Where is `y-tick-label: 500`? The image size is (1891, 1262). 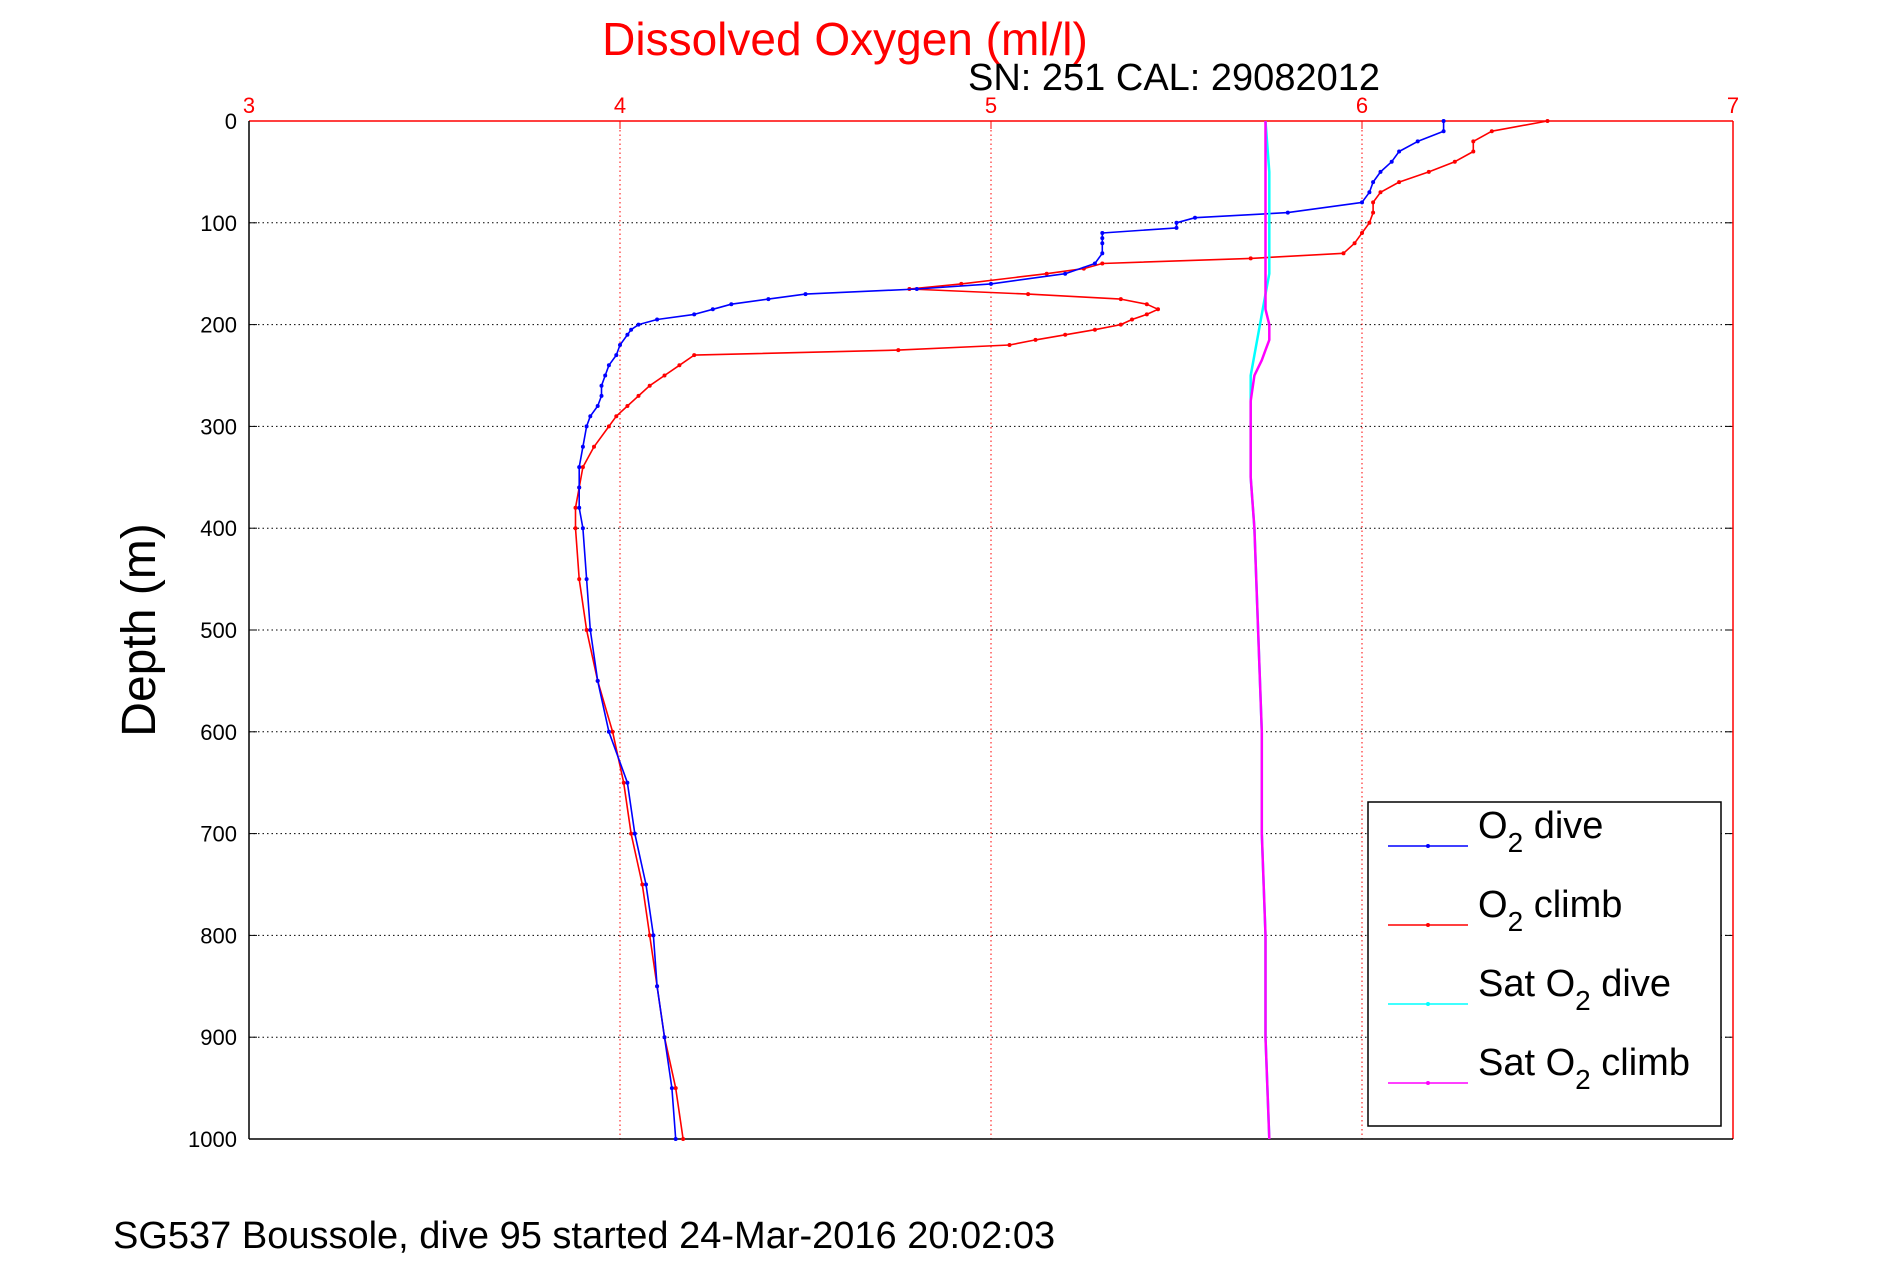 y-tick-label: 500 is located at coordinates (218, 630).